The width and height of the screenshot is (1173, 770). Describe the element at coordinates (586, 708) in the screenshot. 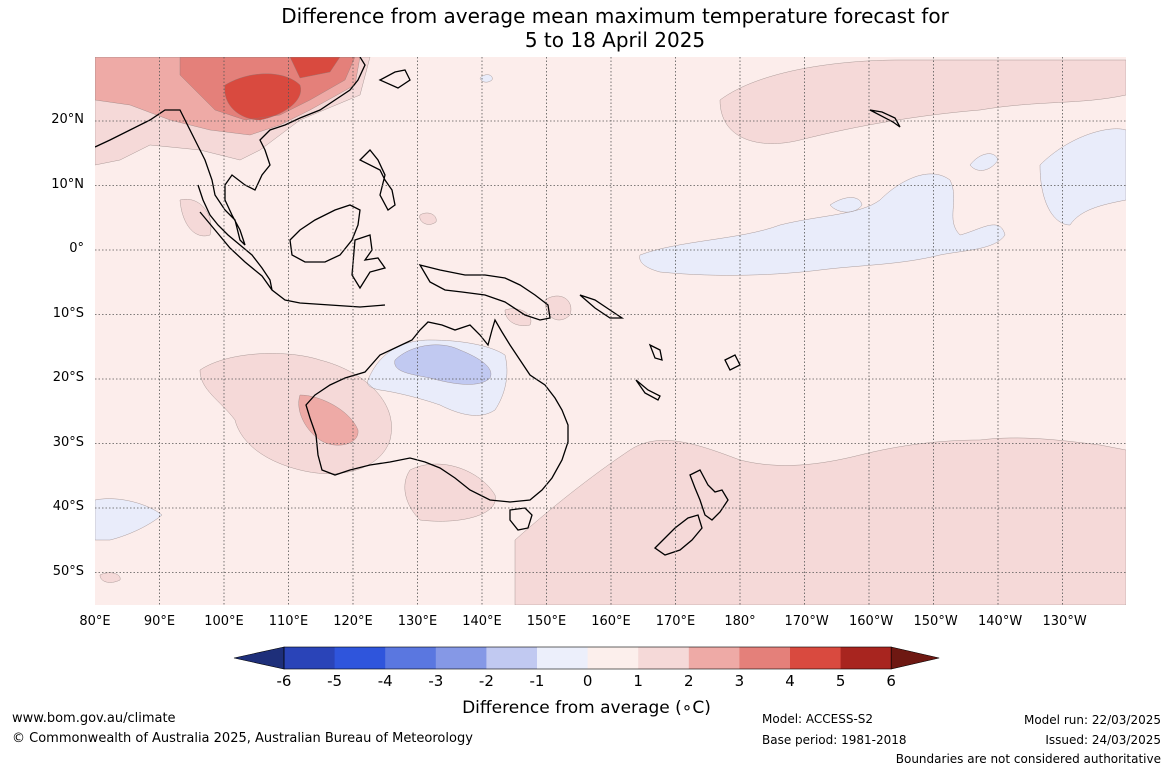

I see `colorbar-label: Difference from average (∘C)` at that location.